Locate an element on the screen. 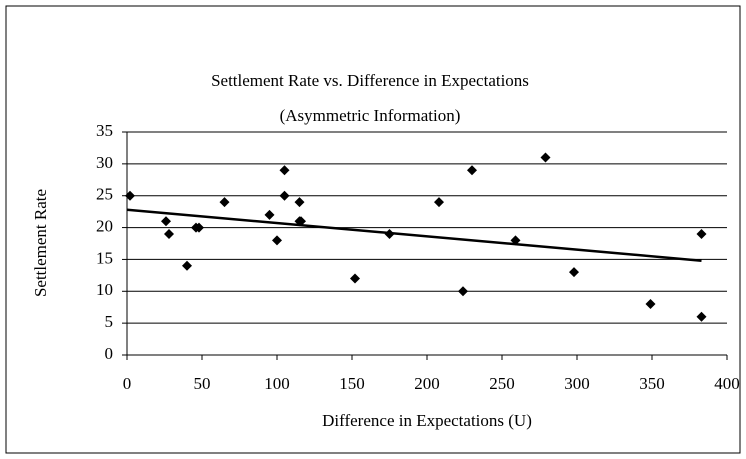  trendline is located at coordinates (414, 235).